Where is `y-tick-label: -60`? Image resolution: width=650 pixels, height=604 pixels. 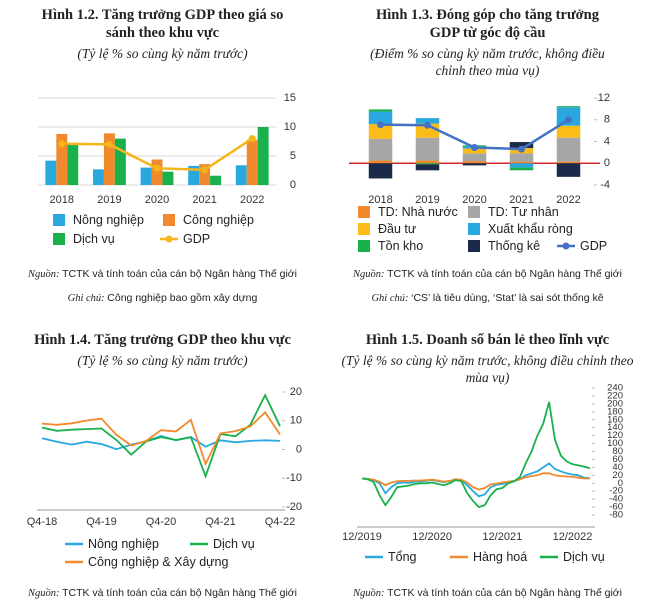
y-tick-label: -60 is located at coordinates (616, 507).